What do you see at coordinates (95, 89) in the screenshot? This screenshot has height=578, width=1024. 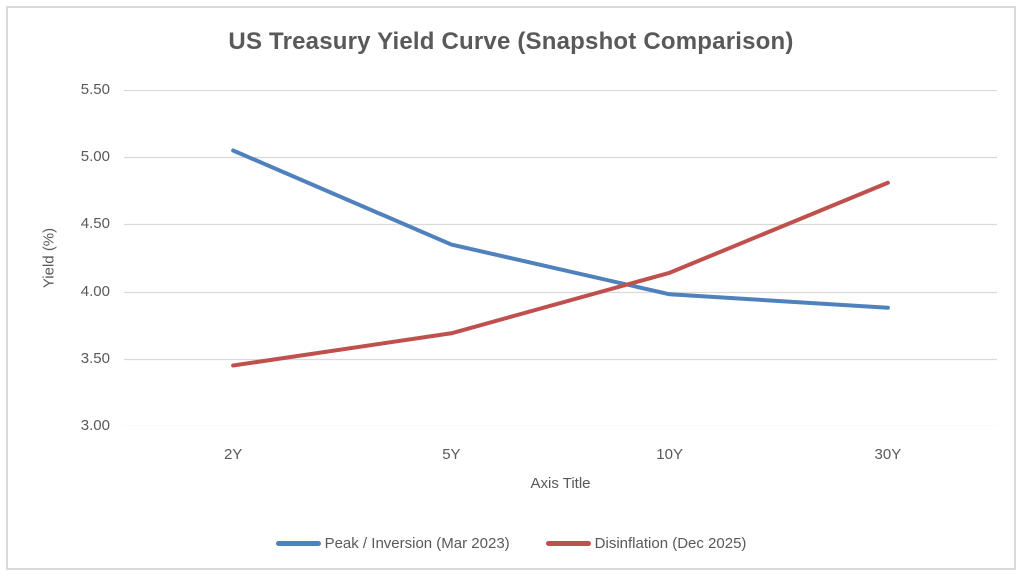 I see `y-tick-label: 5.50` at bounding box center [95, 89].